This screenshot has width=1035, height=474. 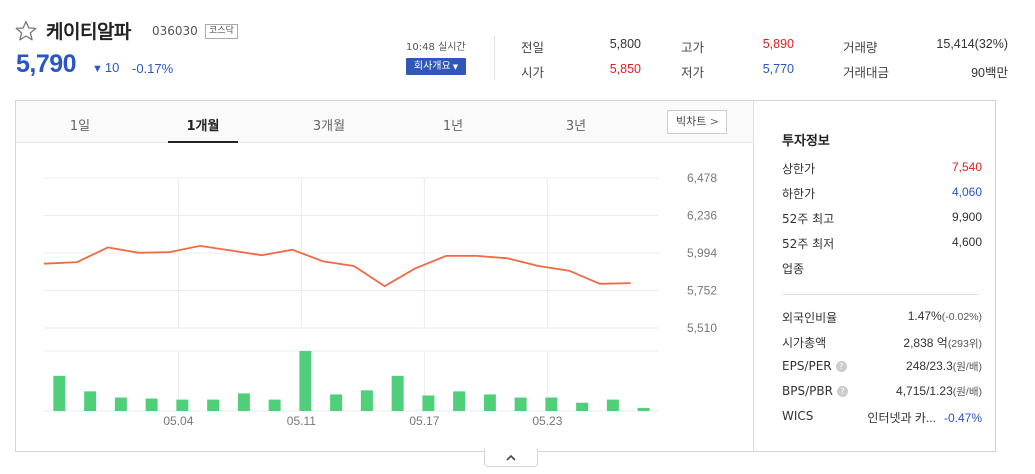 I want to click on investment-value-main: 4,715/1.23, so click(x=924, y=391).